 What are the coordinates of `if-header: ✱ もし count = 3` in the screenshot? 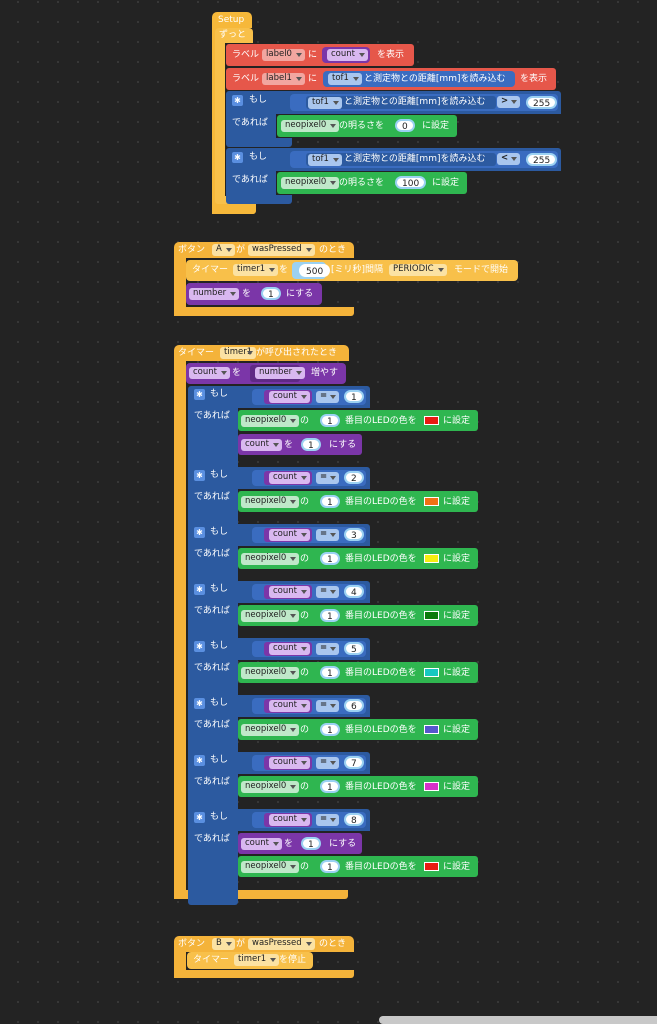 It's located at (279, 535).